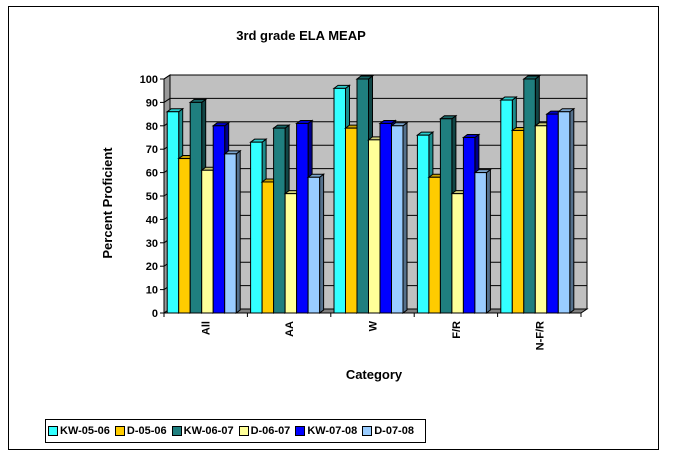 The image size is (673, 459). Describe the element at coordinates (564, 212) in the screenshot. I see `bar-D-07-08-N-F/R` at that location.